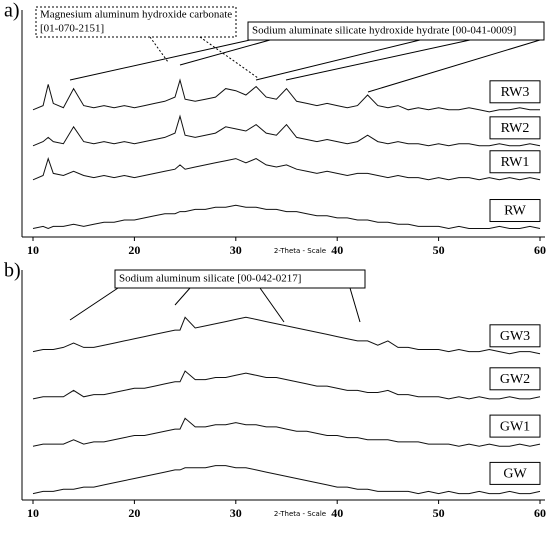 This screenshot has width=550, height=534. I want to click on legend-label: GW, so click(515, 474).